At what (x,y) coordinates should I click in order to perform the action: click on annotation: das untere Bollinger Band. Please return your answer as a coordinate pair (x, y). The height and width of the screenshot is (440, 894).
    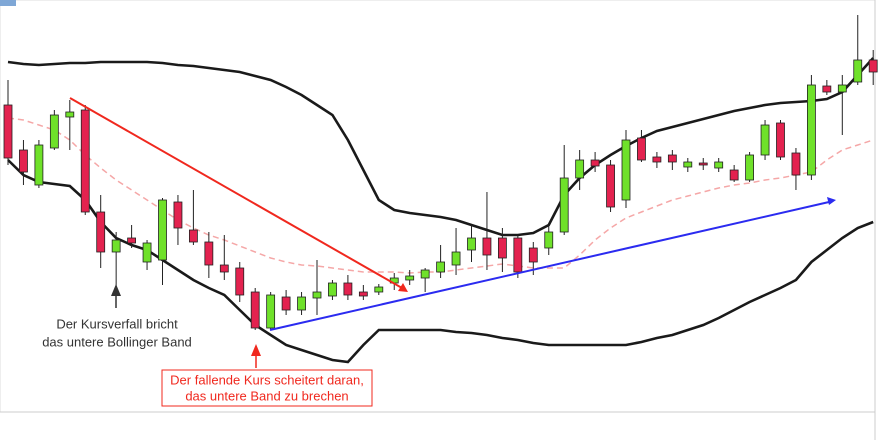
    Looking at the image, I should click on (117, 341).